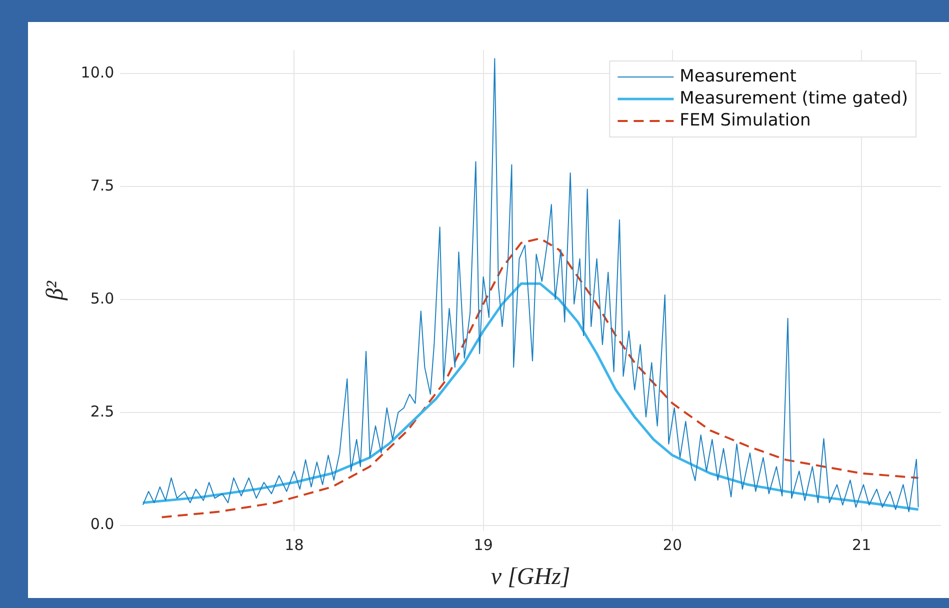 This screenshot has height=608, width=949. Describe the element at coordinates (862, 545) in the screenshot. I see `x-tick-label: 21` at that location.